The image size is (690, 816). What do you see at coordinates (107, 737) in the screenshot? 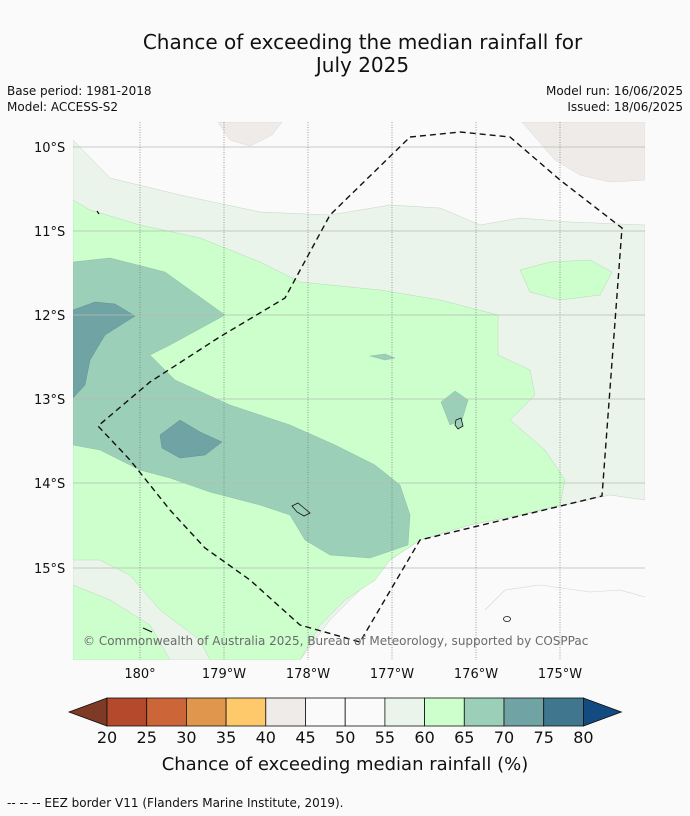
I see `colorbar-tick-label: 20` at bounding box center [107, 737].